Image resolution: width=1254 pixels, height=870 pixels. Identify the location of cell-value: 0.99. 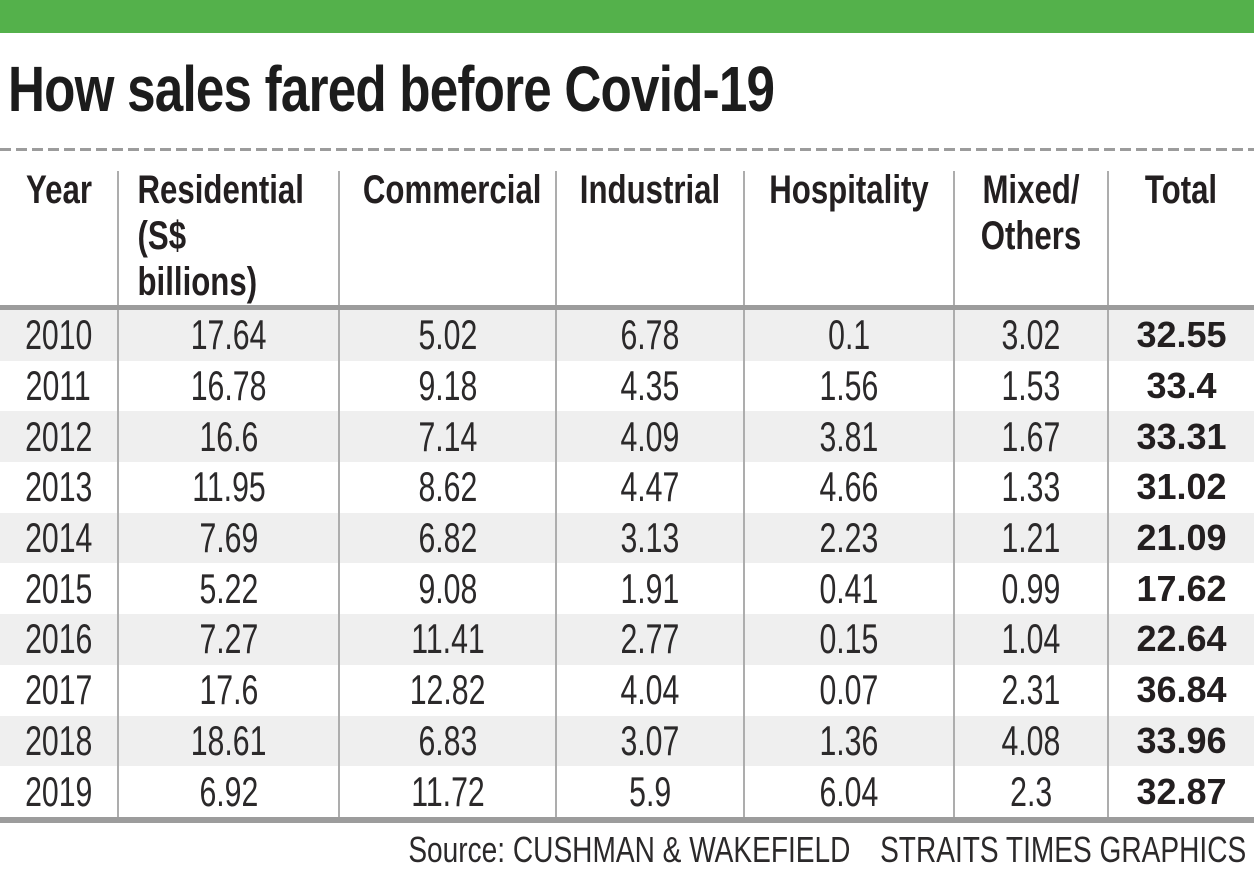
(1031, 588).